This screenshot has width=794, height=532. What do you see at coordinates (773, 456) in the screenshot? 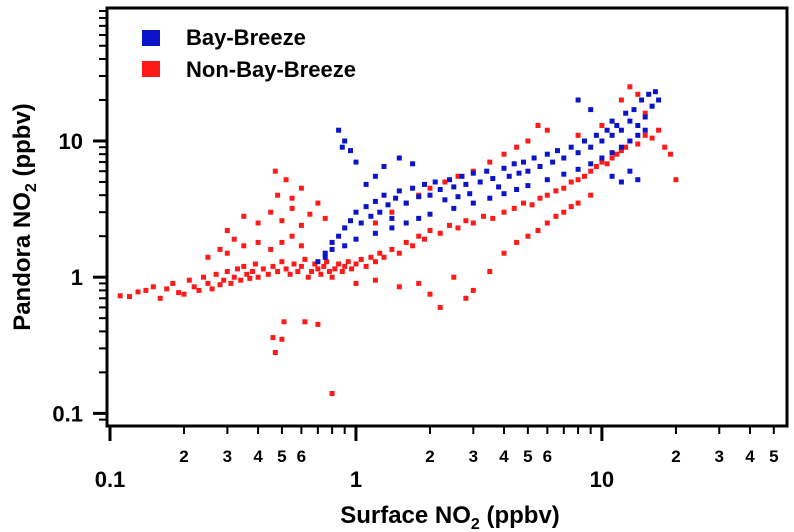
I see `x-tick-label-minor: 5` at bounding box center [773, 456].